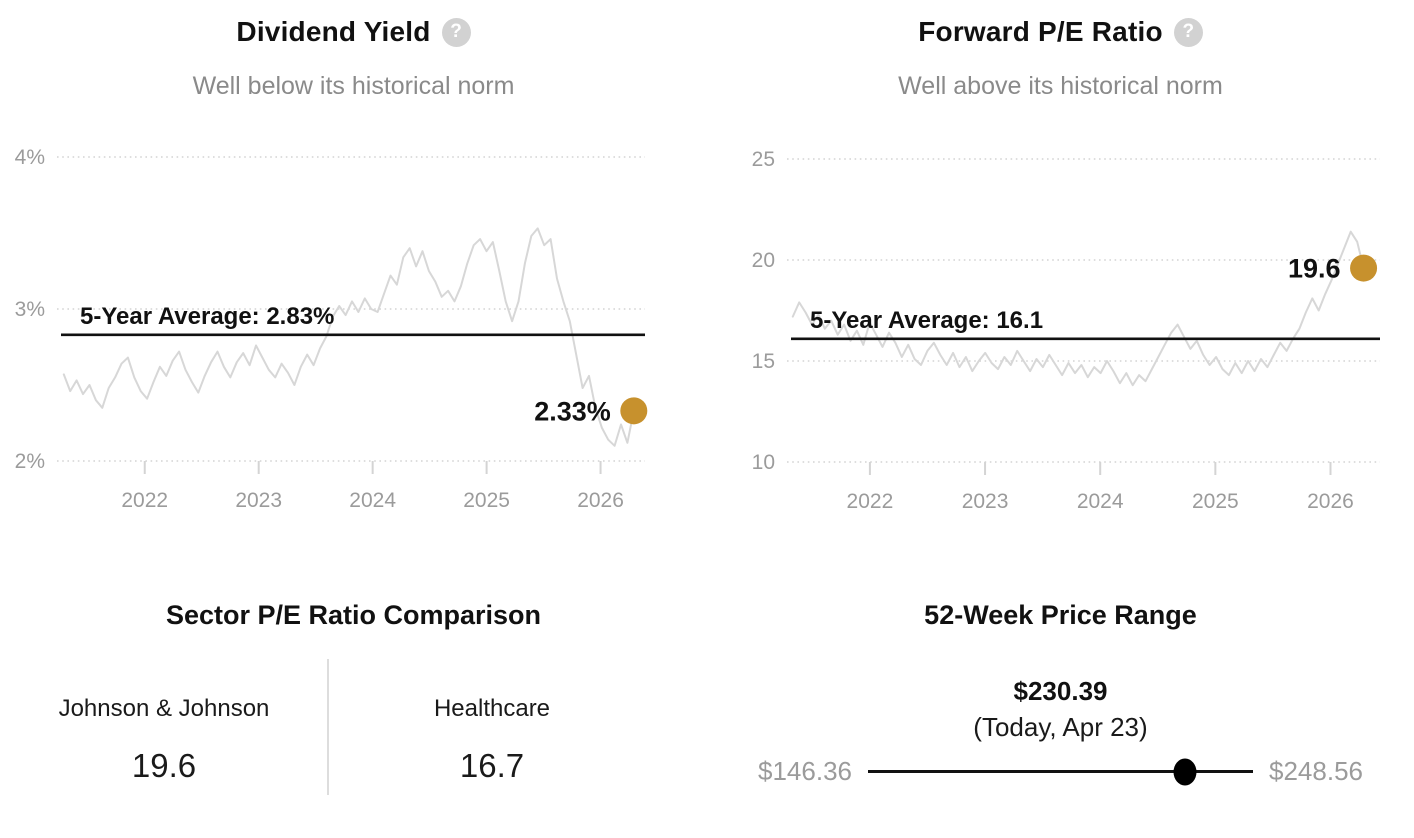  What do you see at coordinates (30, 309) in the screenshot?
I see `y-tick-label: 3%` at bounding box center [30, 309].